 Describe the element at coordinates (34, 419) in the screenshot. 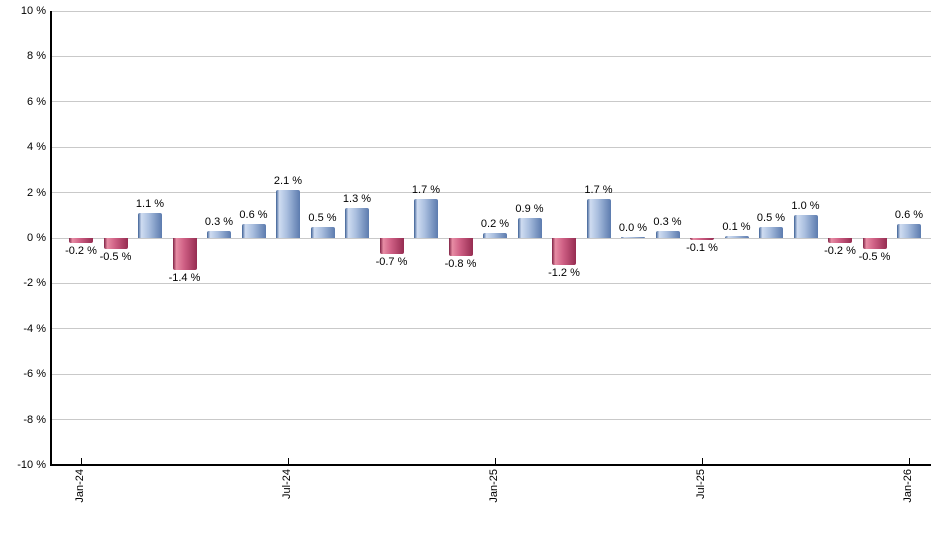

I see `y-axis-tick-label: -8 %` at that location.